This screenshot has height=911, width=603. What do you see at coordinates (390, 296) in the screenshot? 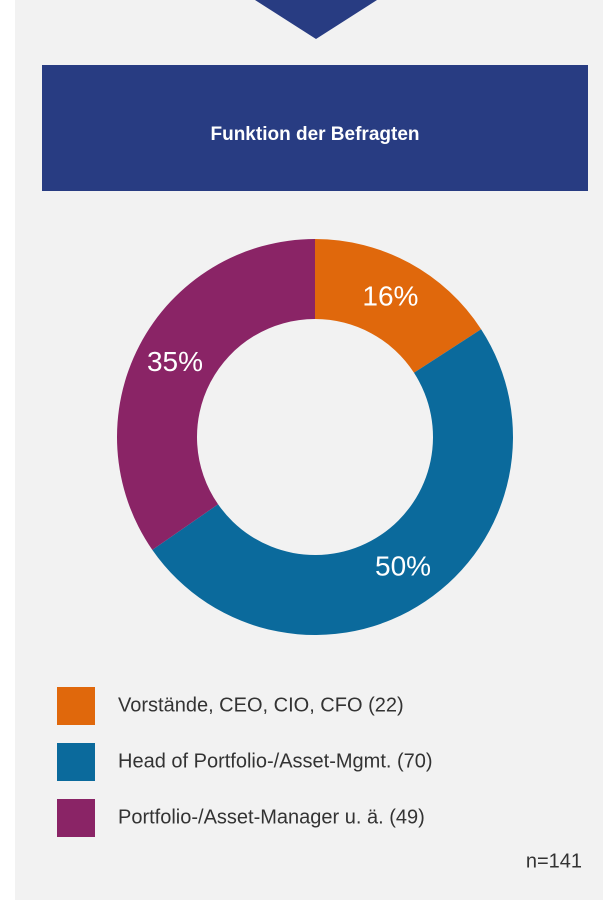
I see `data-label: 16%` at bounding box center [390, 296].